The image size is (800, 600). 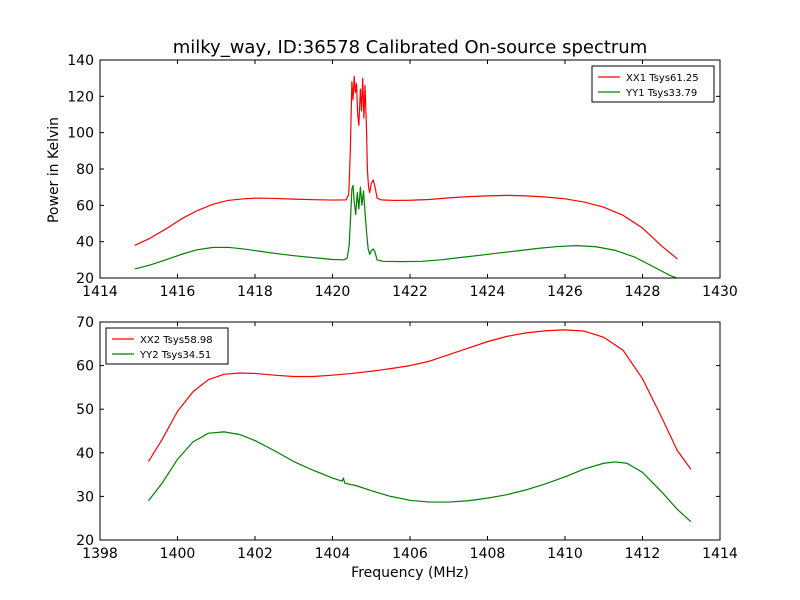 What do you see at coordinates (80, 97) in the screenshot?
I see `y-tick-label: 120` at bounding box center [80, 97].